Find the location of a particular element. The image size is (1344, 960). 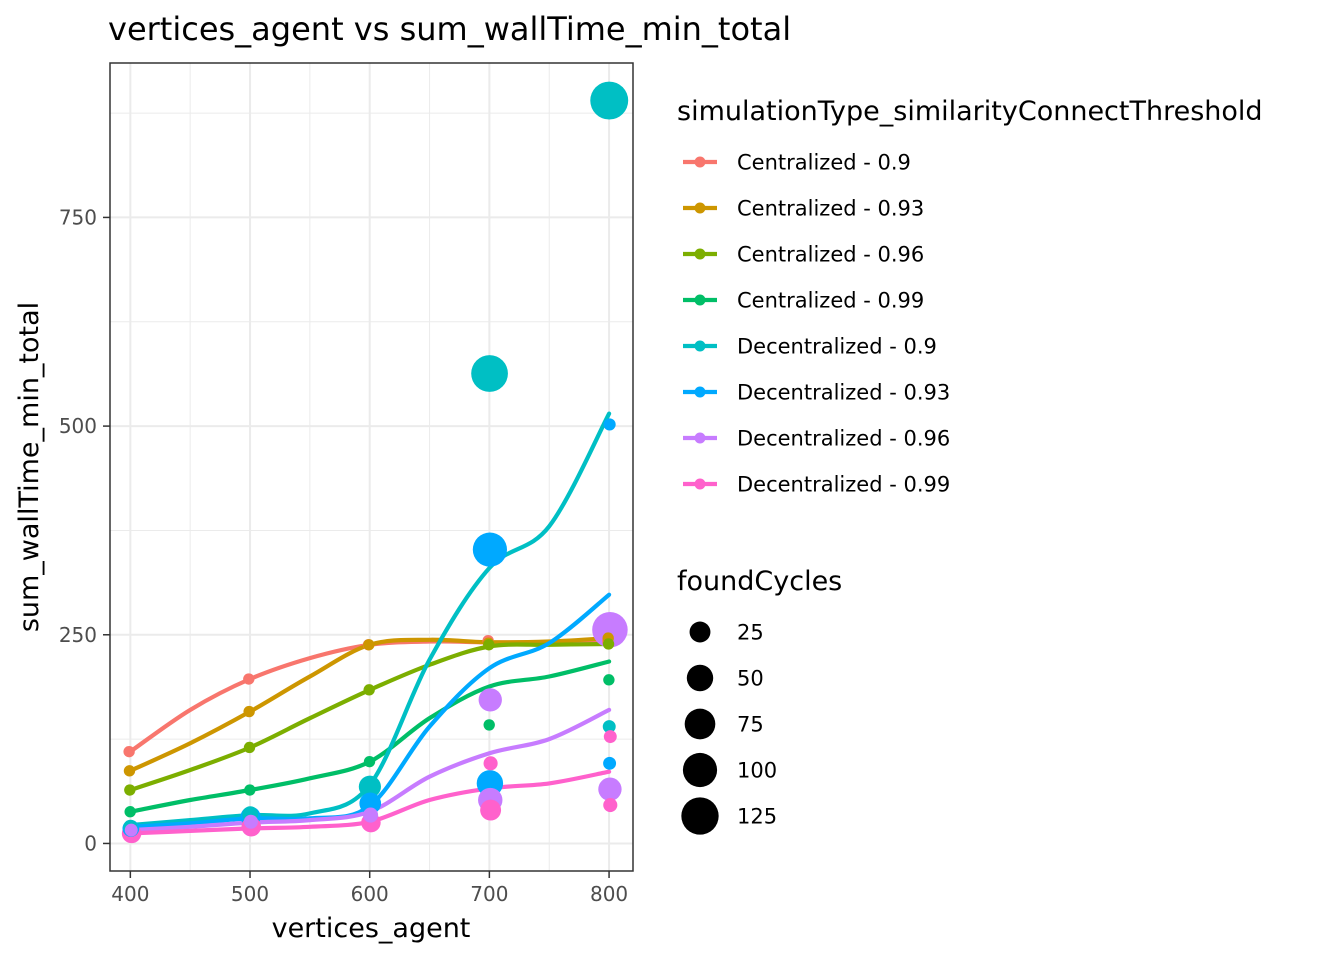

color-legend-label: Decentralized - 0.9 is located at coordinates (837, 347).